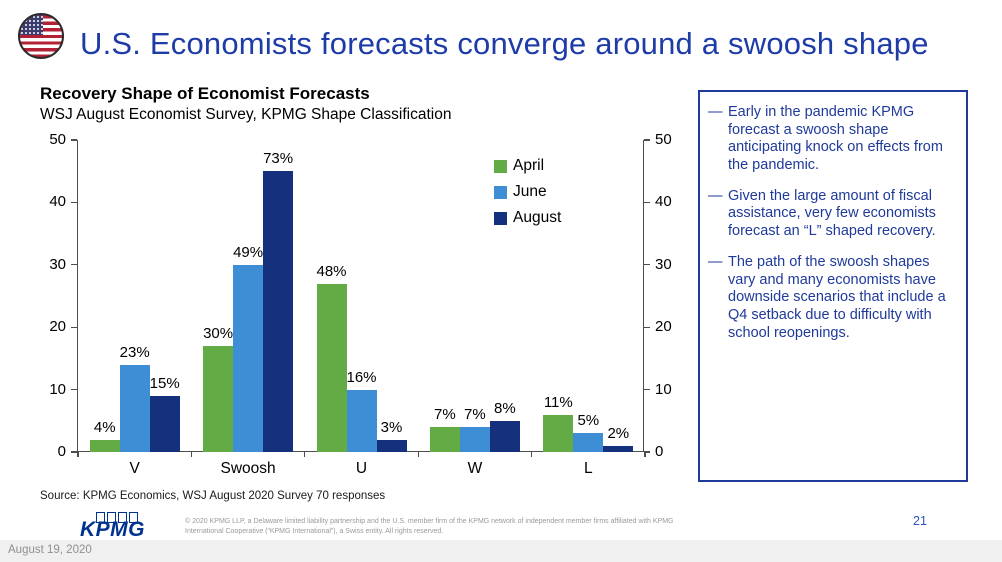 The height and width of the screenshot is (562, 1002). Describe the element at coordinates (218, 333) in the screenshot. I see `bar-value-label: 30%` at that location.